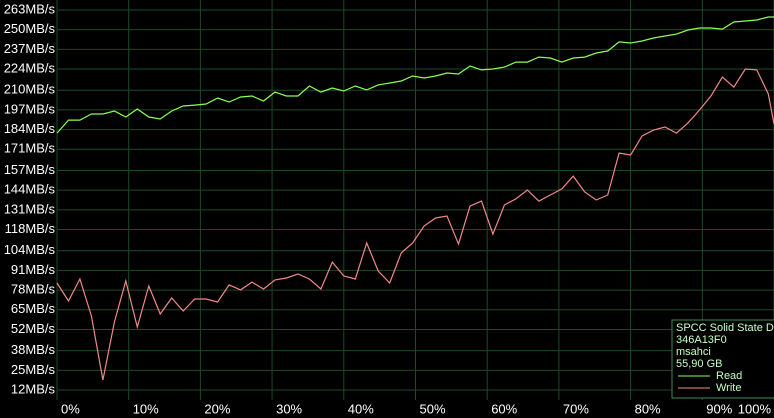 The height and width of the screenshot is (418, 774). What do you see at coordinates (728, 388) in the screenshot?
I see `legend-label: Write` at bounding box center [728, 388].